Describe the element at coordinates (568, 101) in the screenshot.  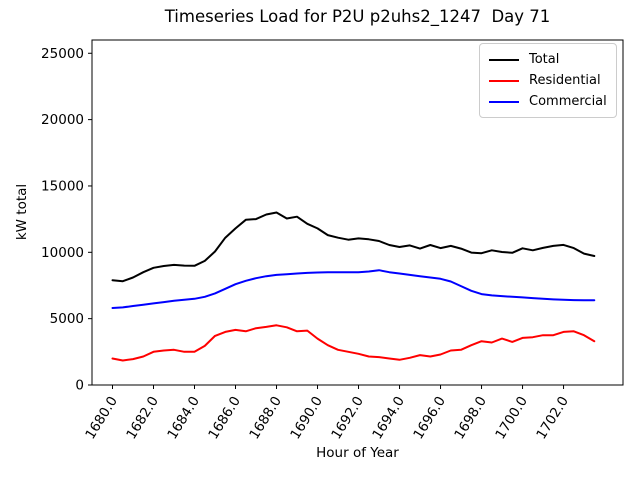
I see `legend-label-commercial: Commercial` at that location.